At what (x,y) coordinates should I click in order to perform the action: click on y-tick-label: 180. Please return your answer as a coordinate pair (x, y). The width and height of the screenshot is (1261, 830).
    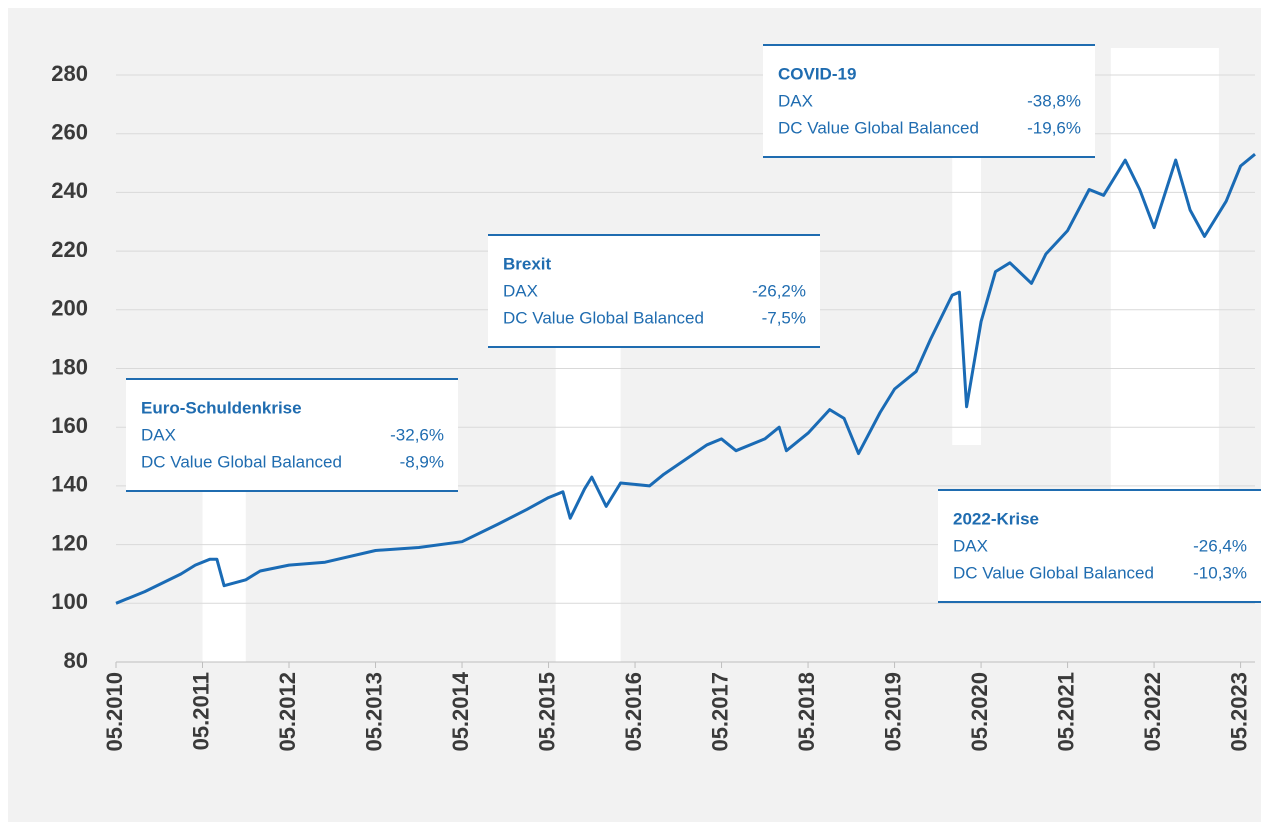
    Looking at the image, I should click on (69, 366).